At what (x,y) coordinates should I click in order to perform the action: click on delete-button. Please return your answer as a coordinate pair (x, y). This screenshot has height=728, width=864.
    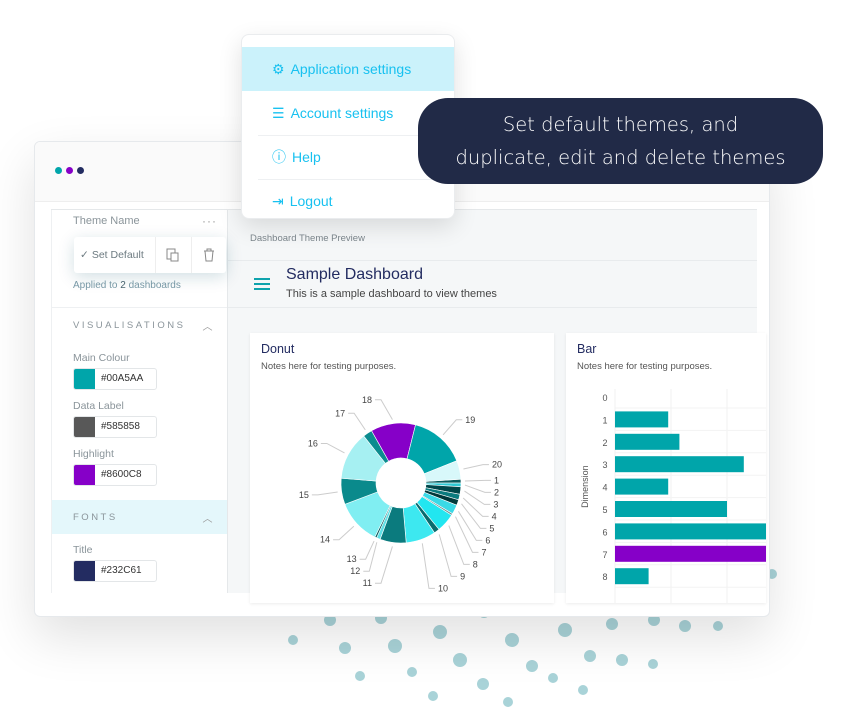
    Looking at the image, I should click on (209, 255).